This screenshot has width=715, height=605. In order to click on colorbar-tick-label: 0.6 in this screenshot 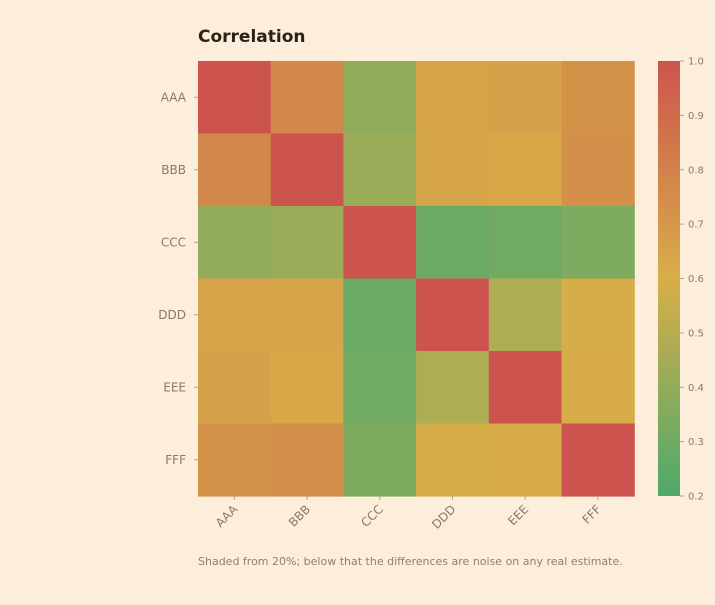, I will do `click(696, 279)`.